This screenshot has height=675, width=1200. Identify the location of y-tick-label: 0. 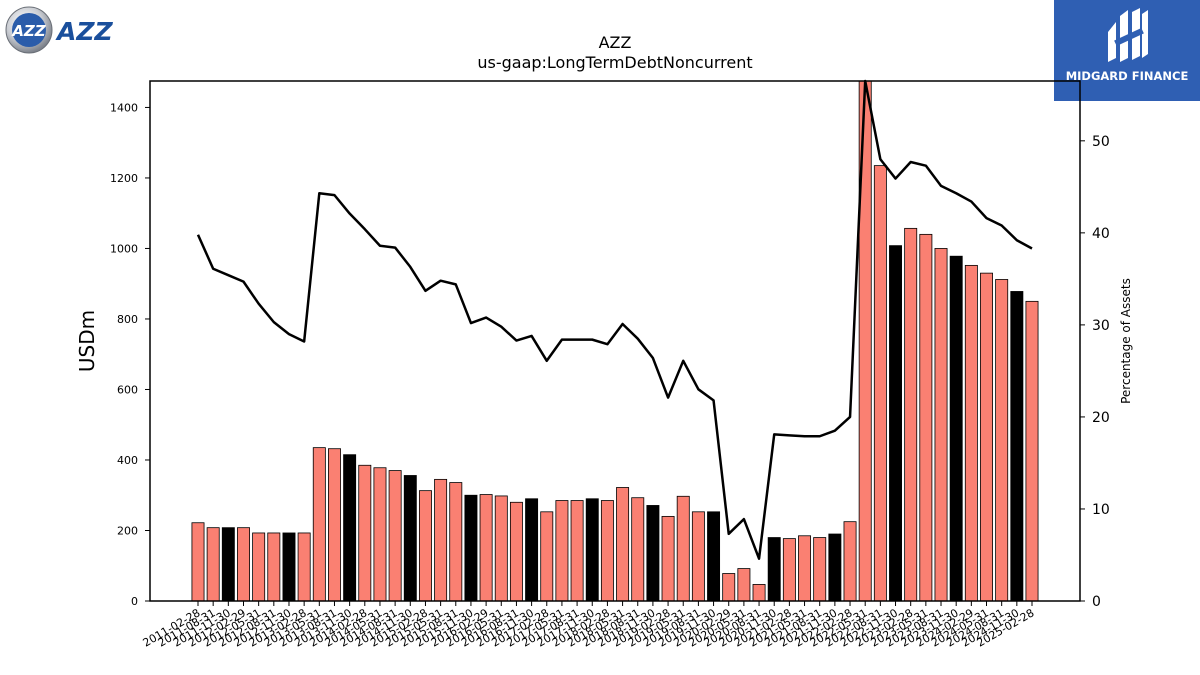
(134, 601).